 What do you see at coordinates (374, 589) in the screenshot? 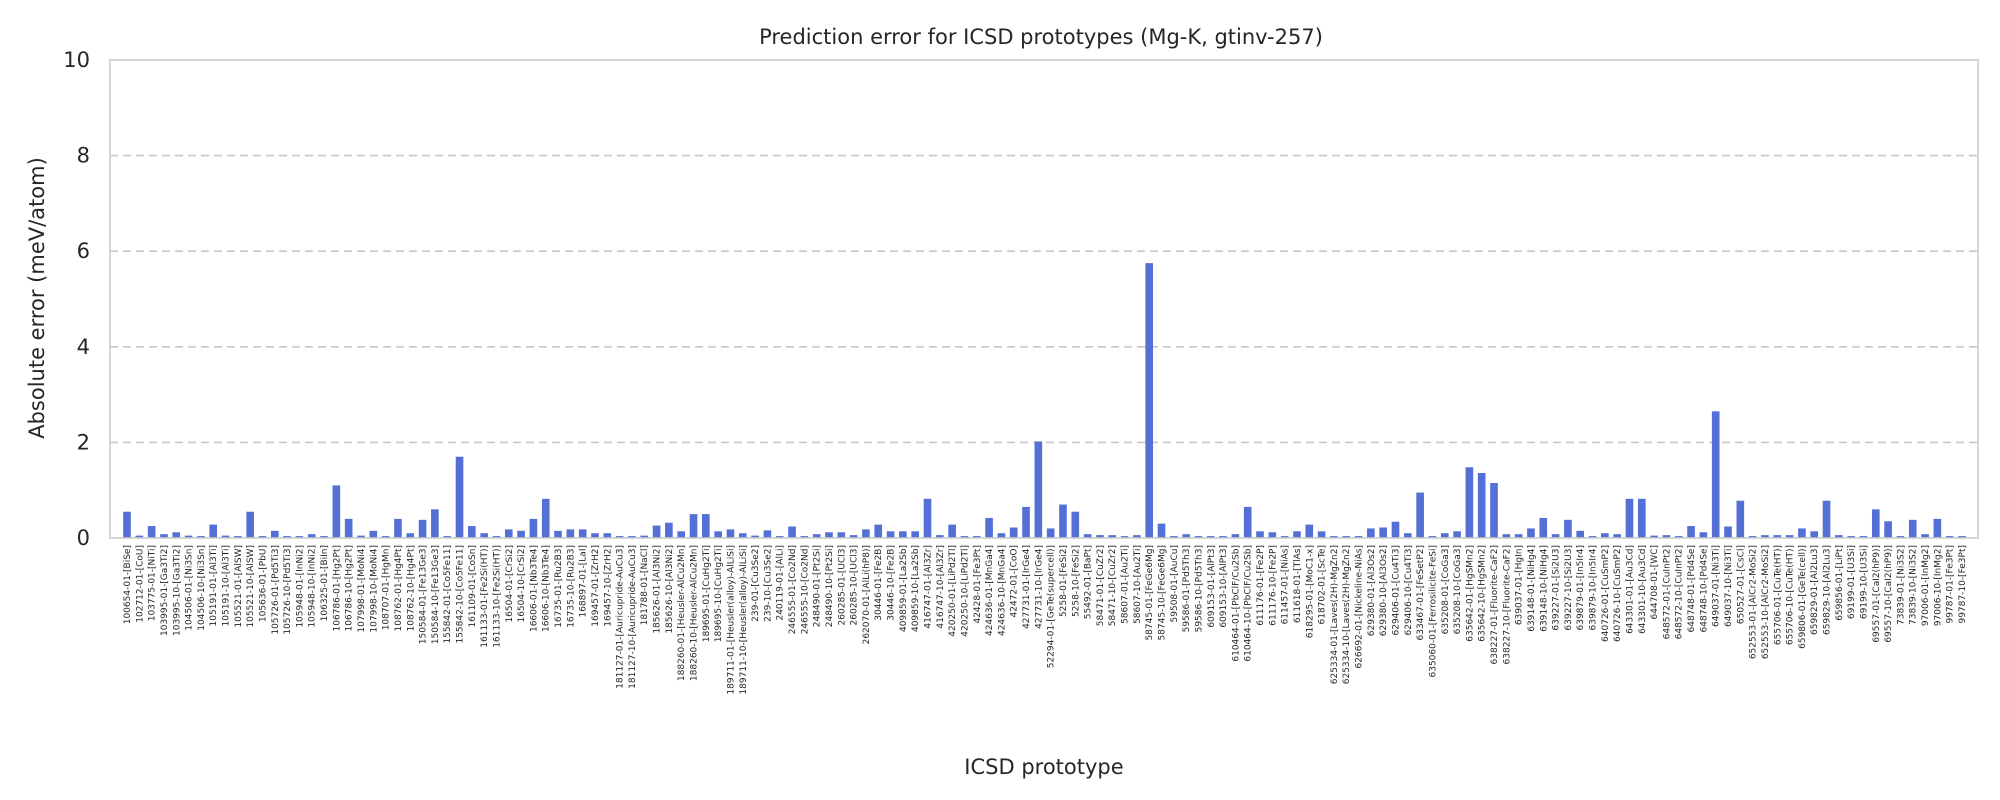
I see `x-tick-label: 107998-10-[MoNi4]` at bounding box center [374, 589].